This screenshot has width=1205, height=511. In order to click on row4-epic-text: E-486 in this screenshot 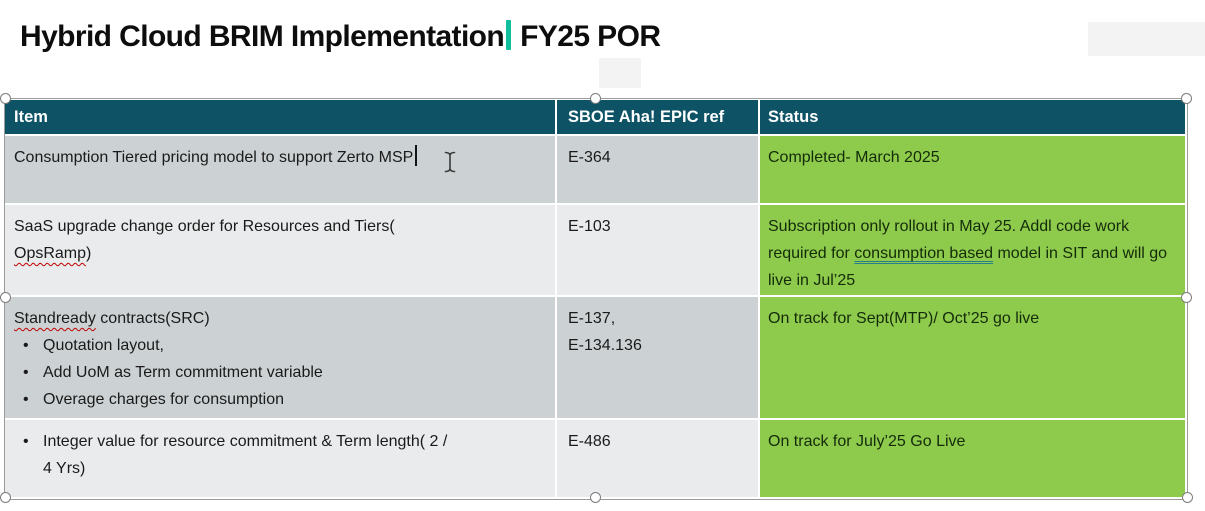, I will do `click(589, 441)`.